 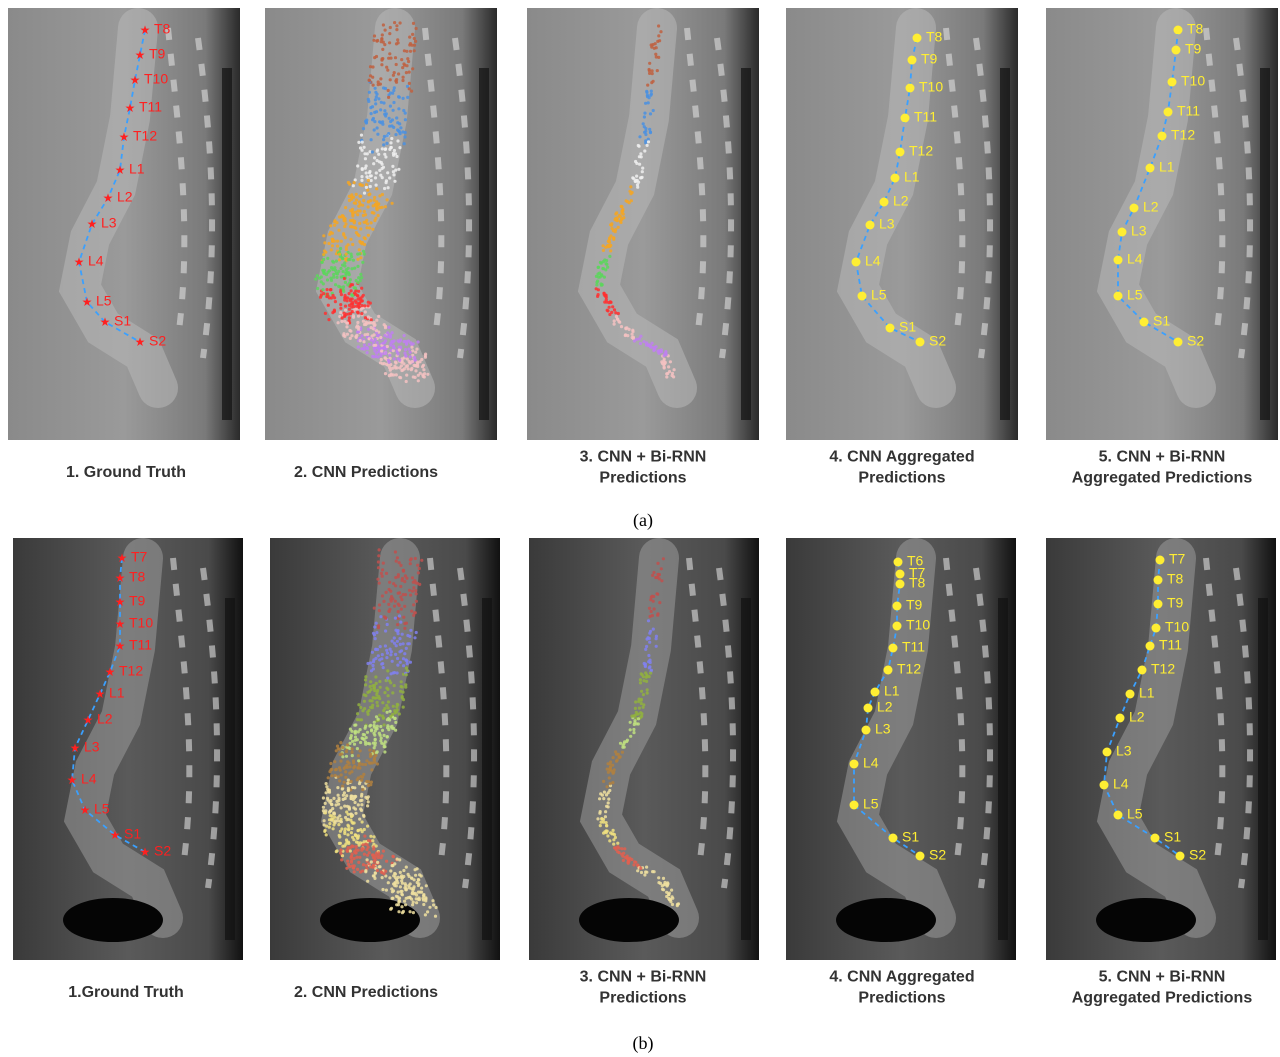 What do you see at coordinates (931, 87) in the screenshot?
I see `landmark-label: T10` at bounding box center [931, 87].